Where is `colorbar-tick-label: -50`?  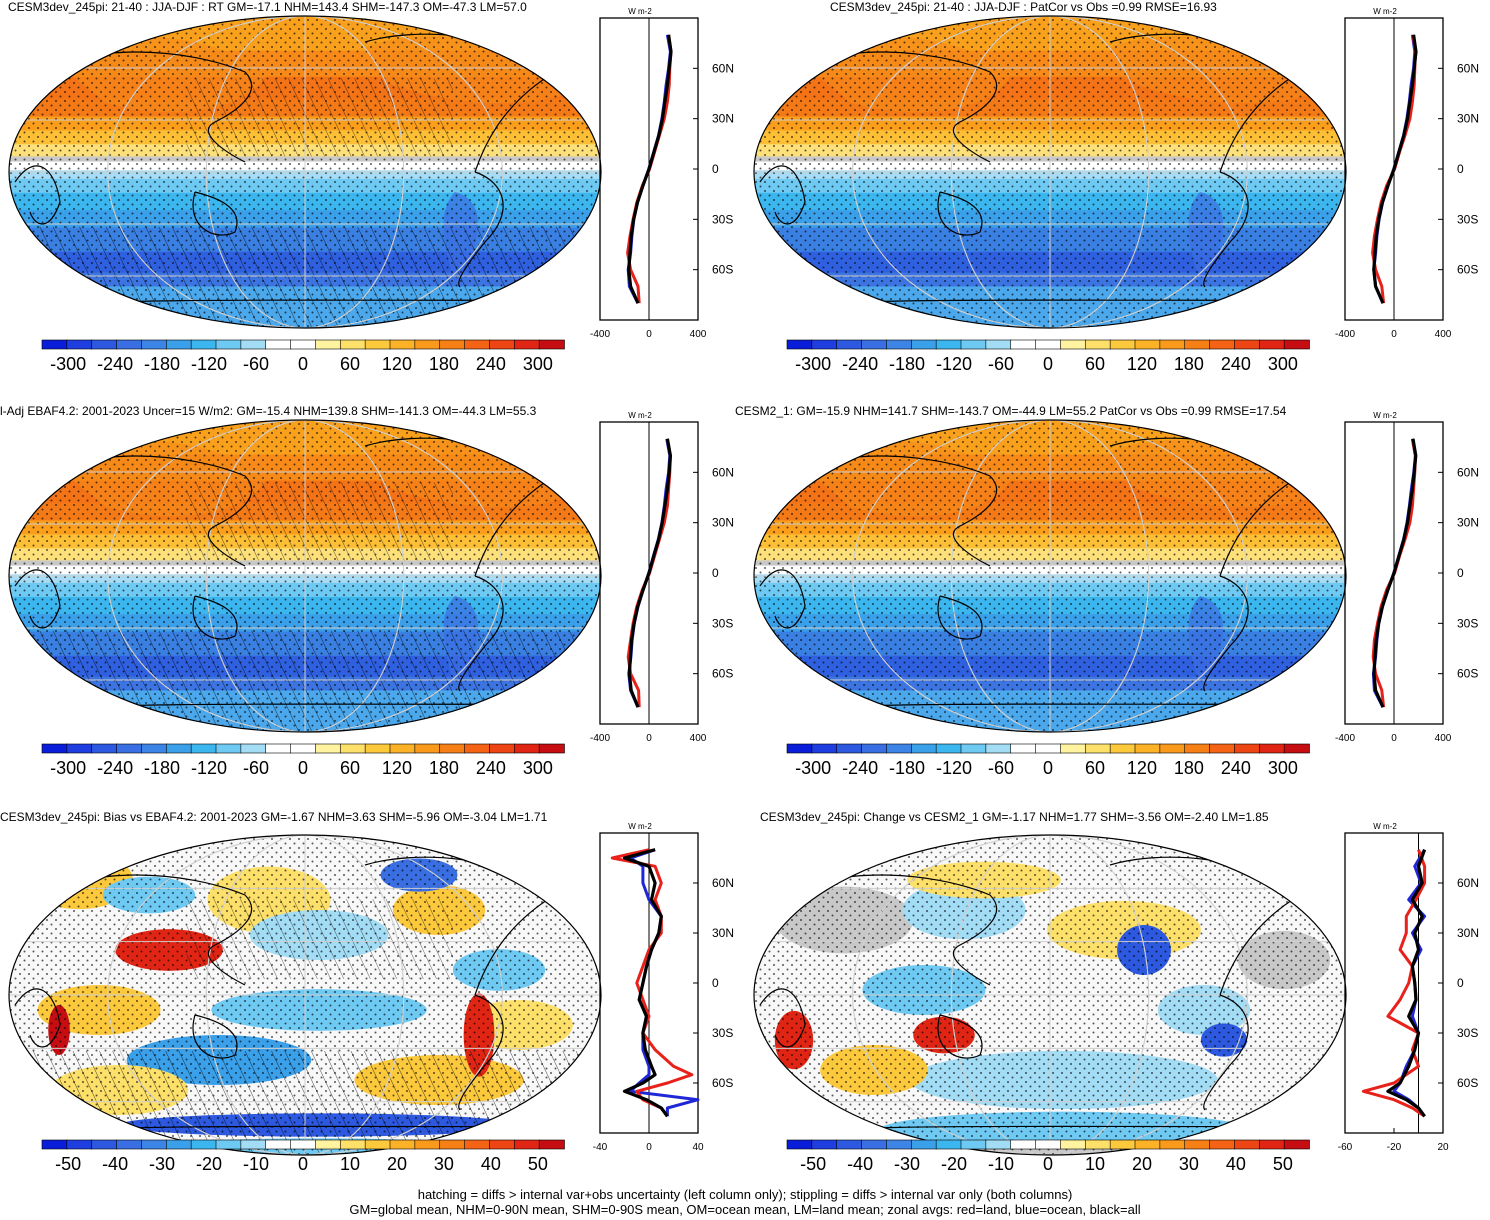 colorbar-tick-label: -50 is located at coordinates (813, 1164).